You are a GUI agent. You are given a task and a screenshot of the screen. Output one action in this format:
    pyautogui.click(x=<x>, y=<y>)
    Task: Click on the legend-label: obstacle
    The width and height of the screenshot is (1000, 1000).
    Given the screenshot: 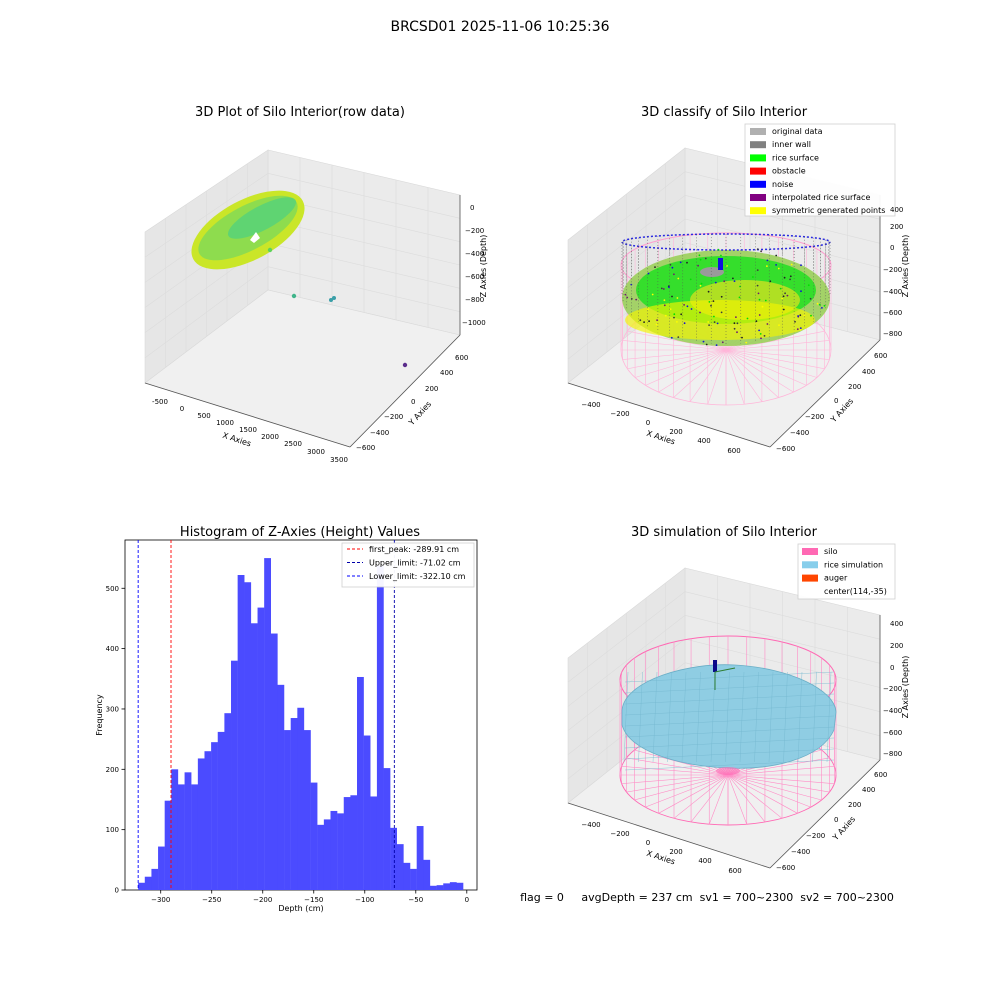 What is the action you would take?
    pyautogui.click(x=789, y=171)
    